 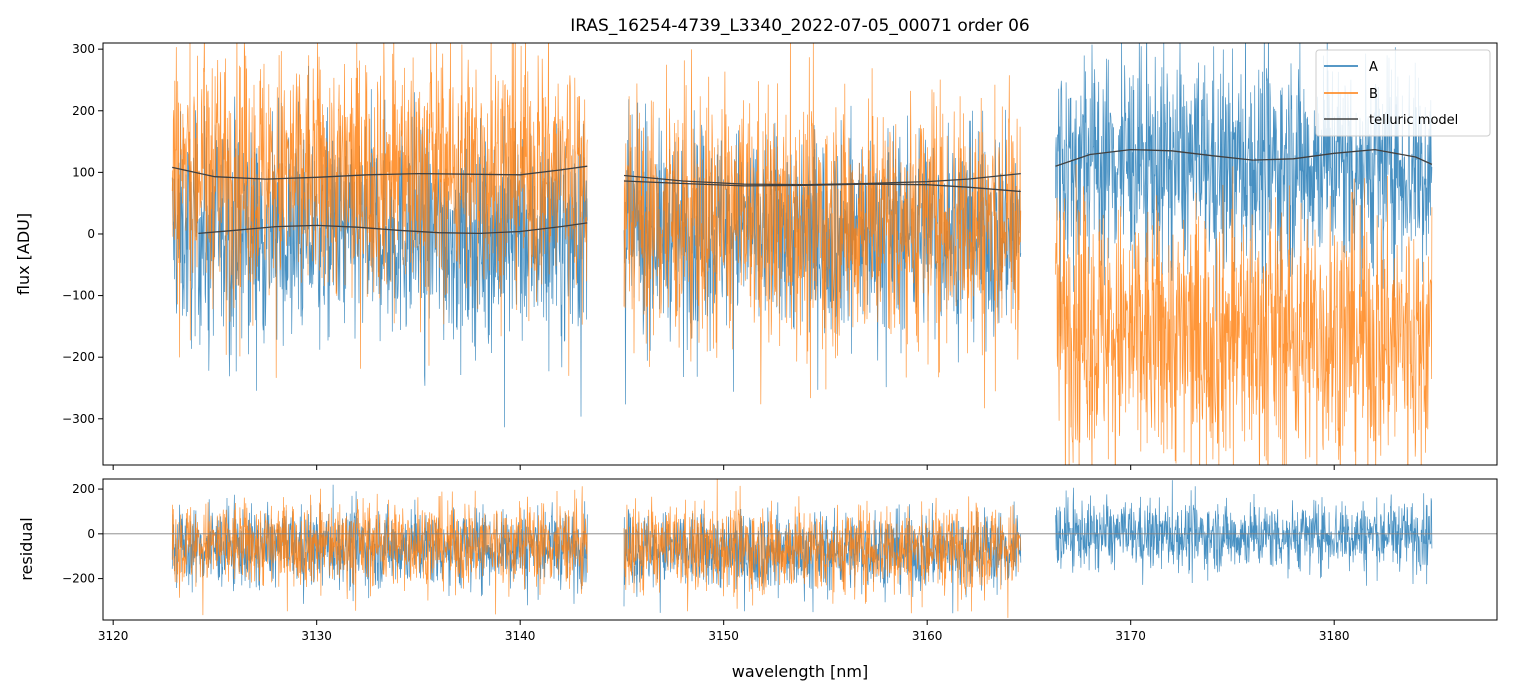 What do you see at coordinates (23, 254) in the screenshot?
I see `flux-axis-label: flux [ADU]` at bounding box center [23, 254].